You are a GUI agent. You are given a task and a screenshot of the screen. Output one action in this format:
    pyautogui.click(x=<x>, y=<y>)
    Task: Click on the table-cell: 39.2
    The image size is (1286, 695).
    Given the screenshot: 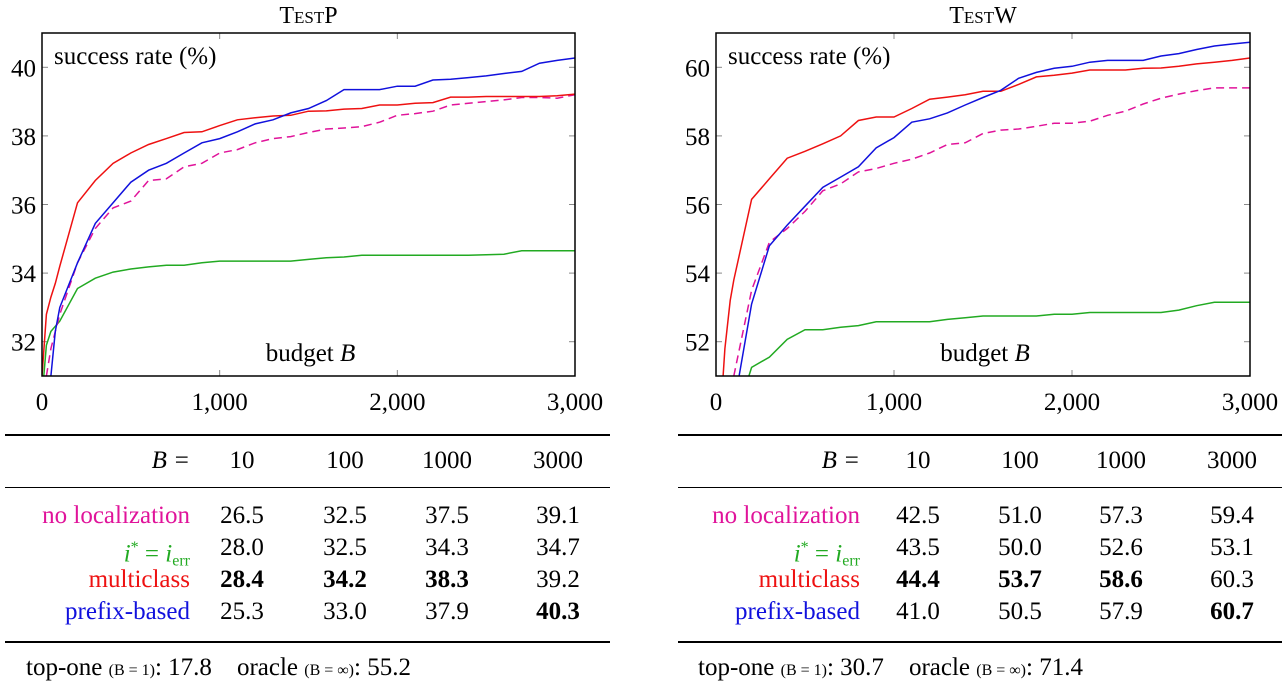 What is the action you would take?
    pyautogui.click(x=558, y=579)
    